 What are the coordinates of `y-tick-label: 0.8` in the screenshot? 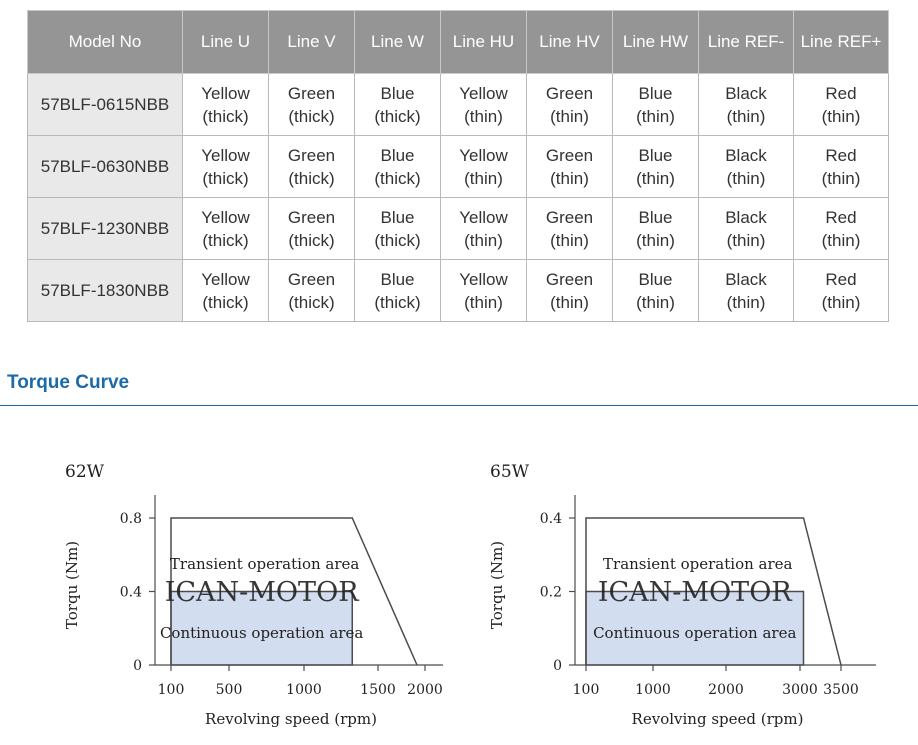 It's located at (131, 519).